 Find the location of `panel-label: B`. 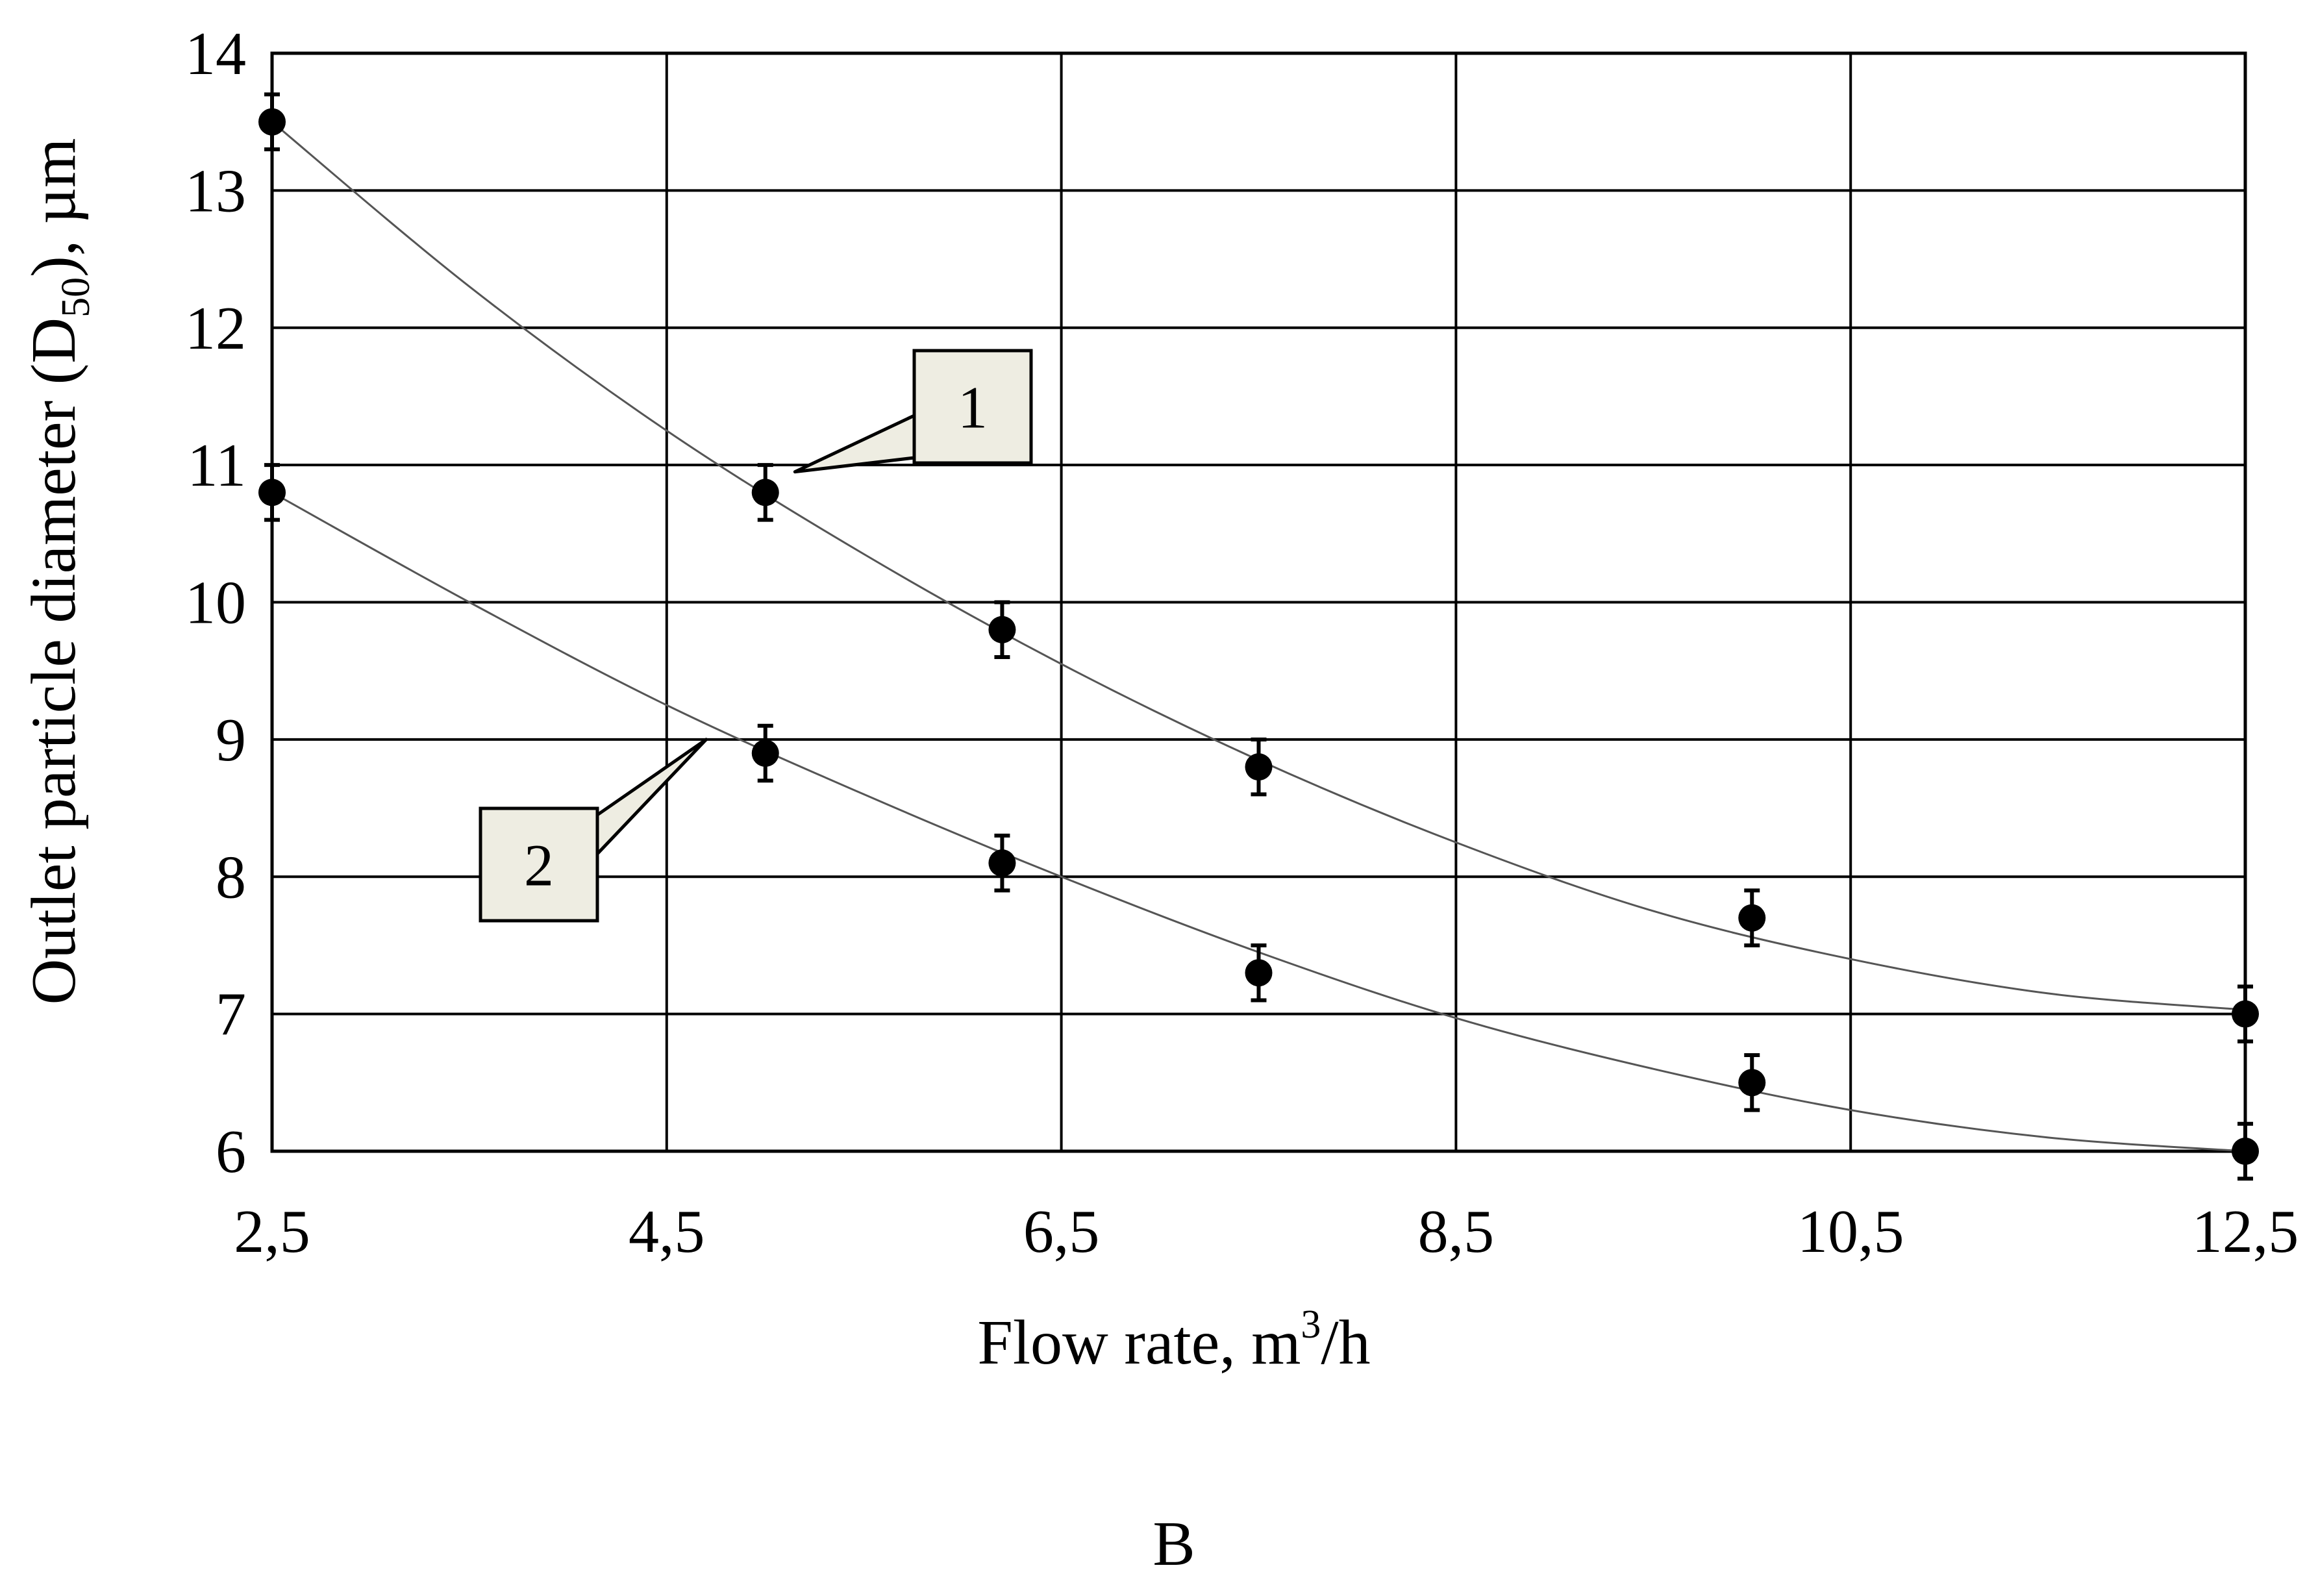

panel-label: B is located at coordinates (1174, 1544).